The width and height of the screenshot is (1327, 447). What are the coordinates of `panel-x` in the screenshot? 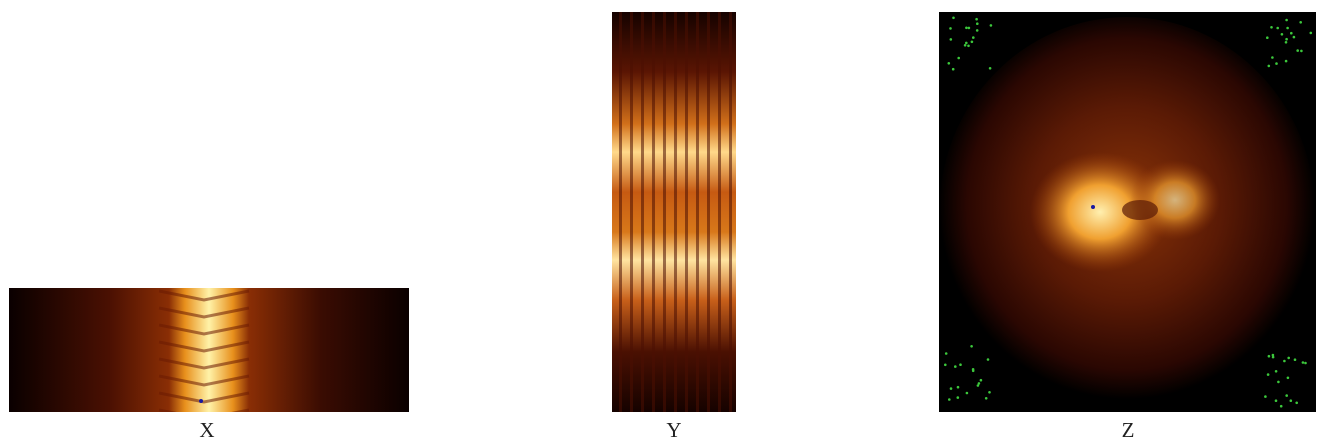 It's located at (209, 350).